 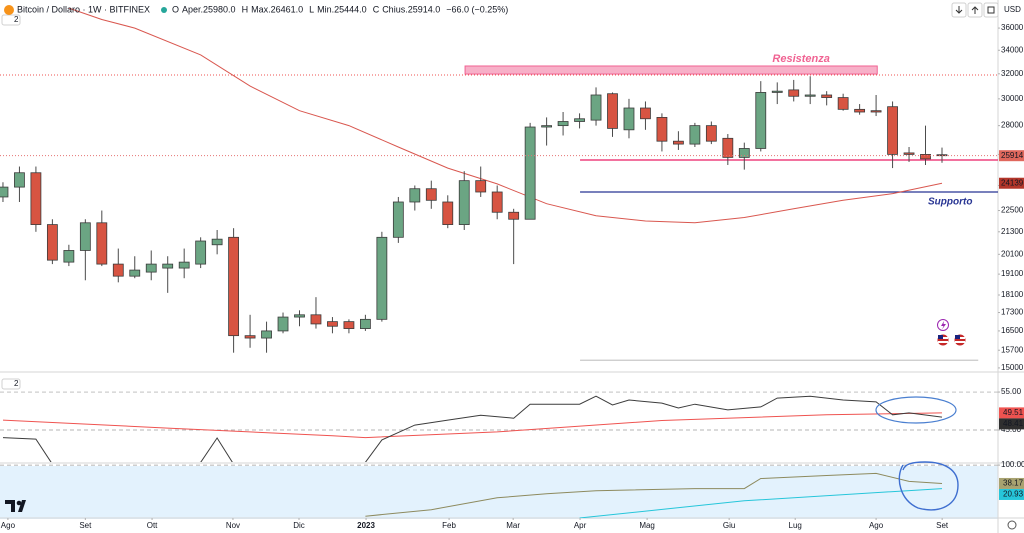 What do you see at coordinates (152, 525) in the screenshot?
I see `x-tick-label: Ott` at bounding box center [152, 525].